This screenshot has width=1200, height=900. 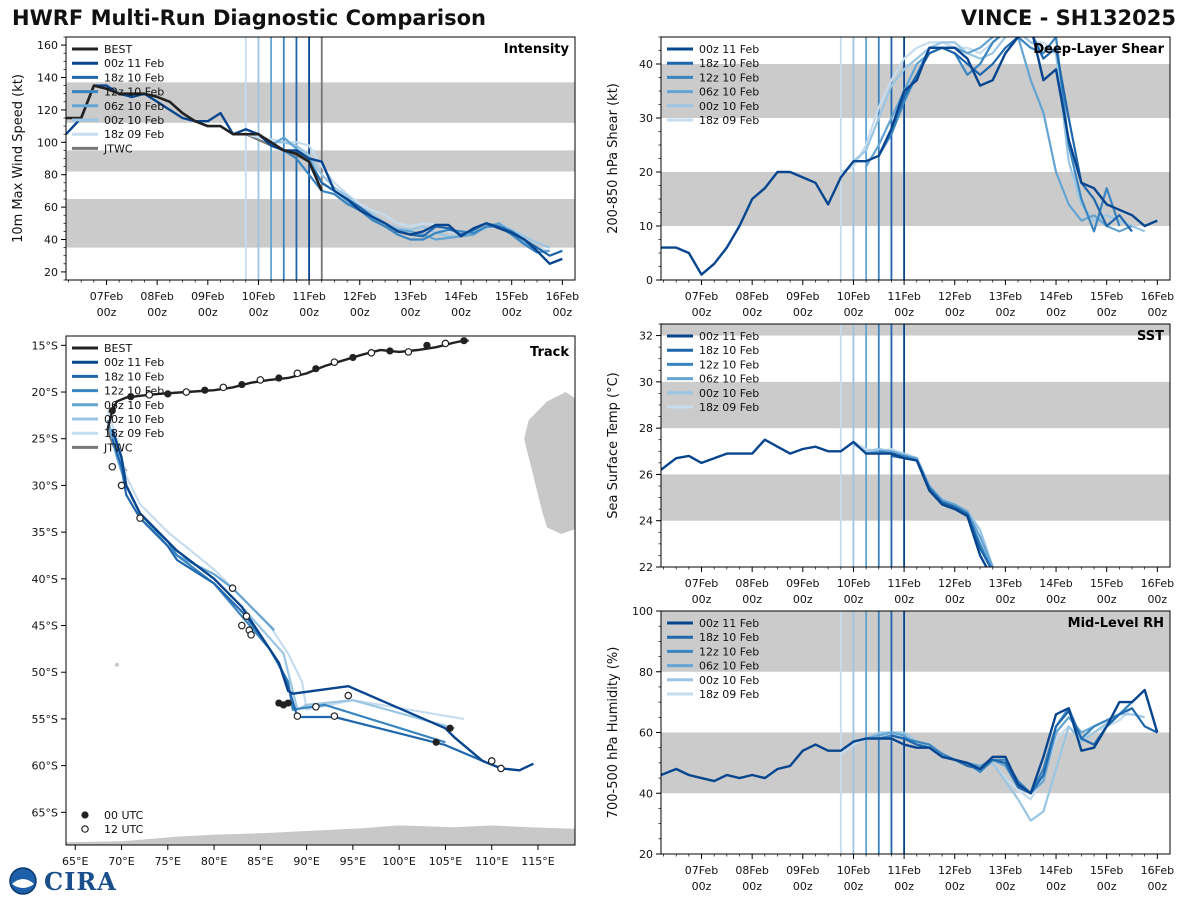 What do you see at coordinates (1106, 583) in the screenshot?
I see `sst-xtick-date: 15Feb` at bounding box center [1106, 583].